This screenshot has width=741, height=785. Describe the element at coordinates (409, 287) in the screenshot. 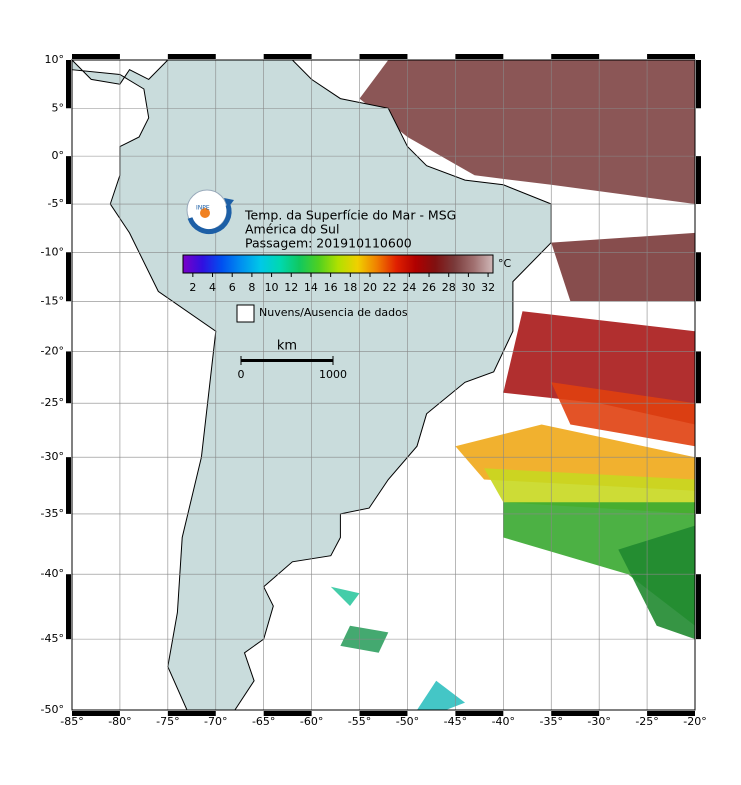

I see `colorbar-label: 24` at that location.